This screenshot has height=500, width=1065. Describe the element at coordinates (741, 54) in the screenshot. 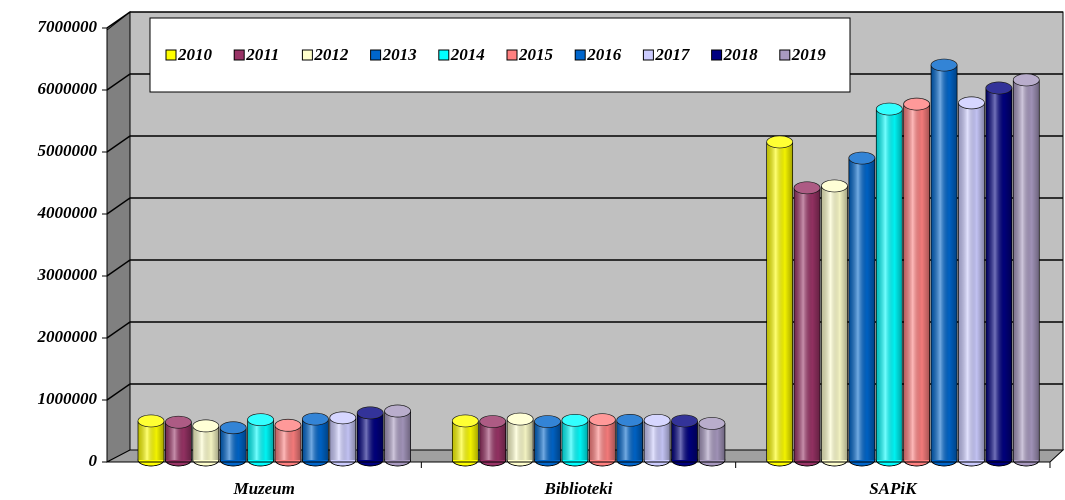

I see `legend-label: 2018` at that location.